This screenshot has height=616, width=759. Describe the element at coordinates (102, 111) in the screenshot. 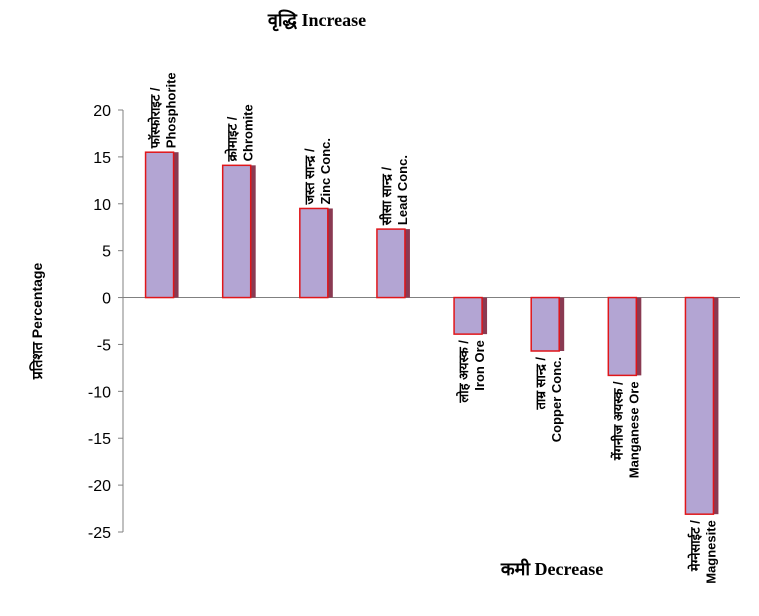

I see `y-tick-label: 20` at that location.